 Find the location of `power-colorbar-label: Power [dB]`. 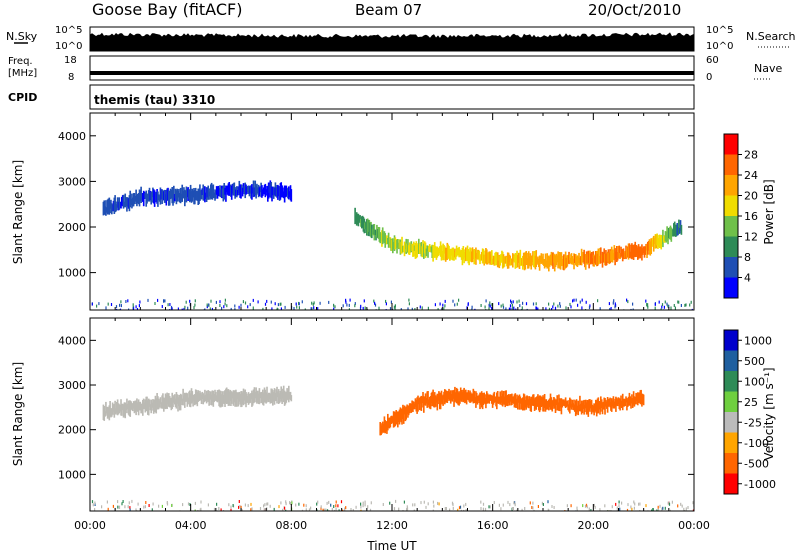

power-colorbar-label: Power [dB] is located at coordinates (769, 211).